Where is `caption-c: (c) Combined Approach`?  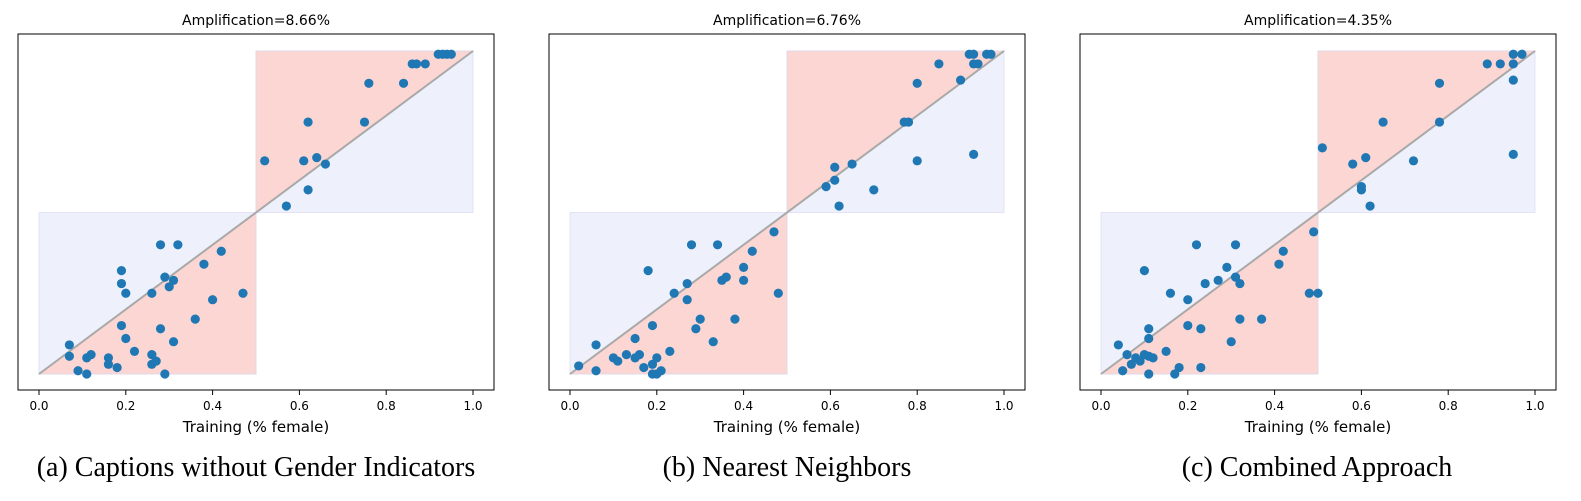 caption-c: (c) Combined Approach is located at coordinates (1317, 467).